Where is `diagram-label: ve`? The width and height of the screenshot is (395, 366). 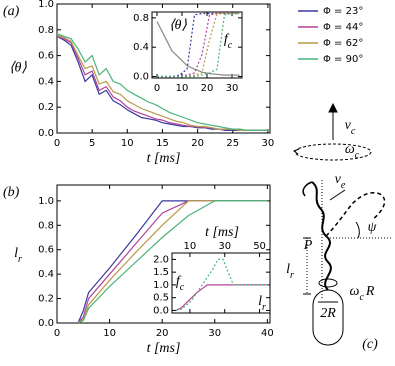
diagram-label: ve is located at coordinates (340, 181).